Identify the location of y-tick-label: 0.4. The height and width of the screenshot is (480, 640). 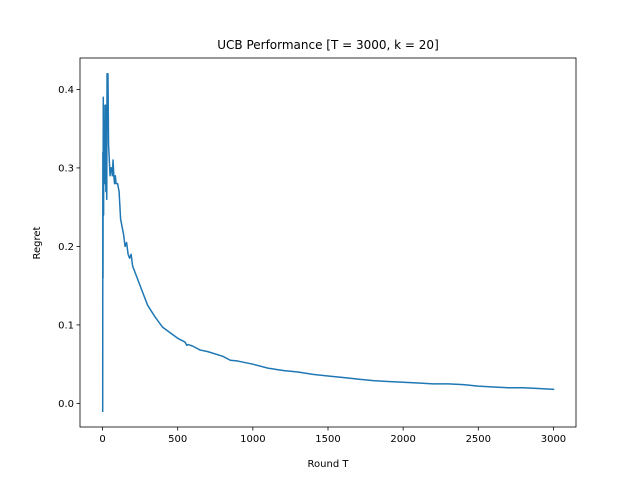
(66, 90).